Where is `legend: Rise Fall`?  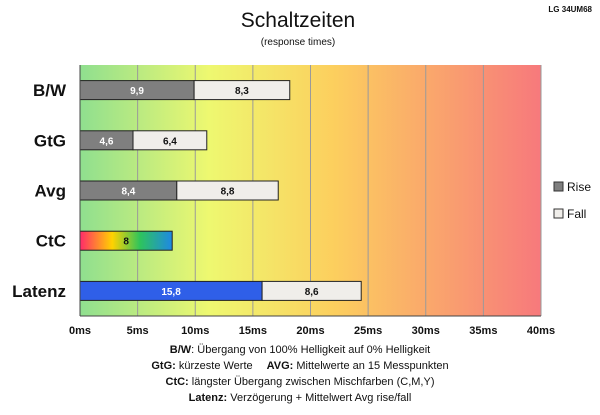 legend: Rise Fall is located at coordinates (572, 200).